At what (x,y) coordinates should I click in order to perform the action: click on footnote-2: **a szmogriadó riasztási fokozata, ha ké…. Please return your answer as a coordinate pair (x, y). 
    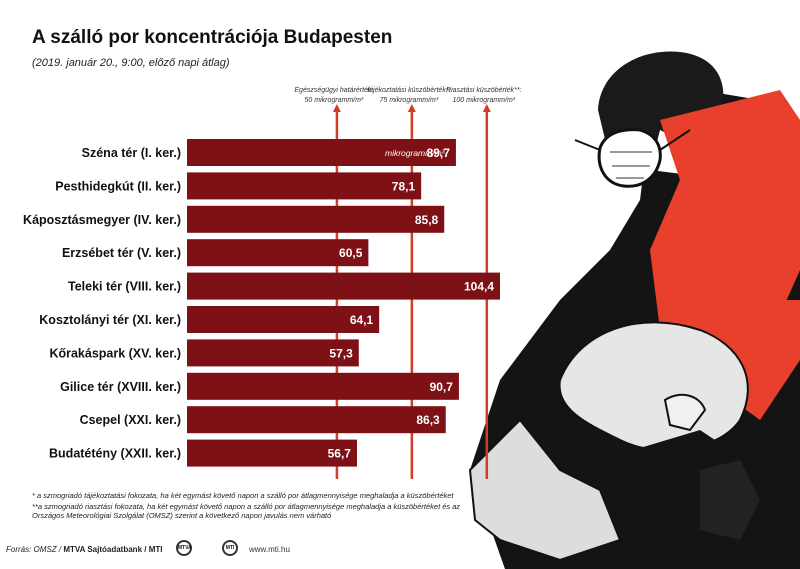
    Looking at the image, I should click on (246, 511).